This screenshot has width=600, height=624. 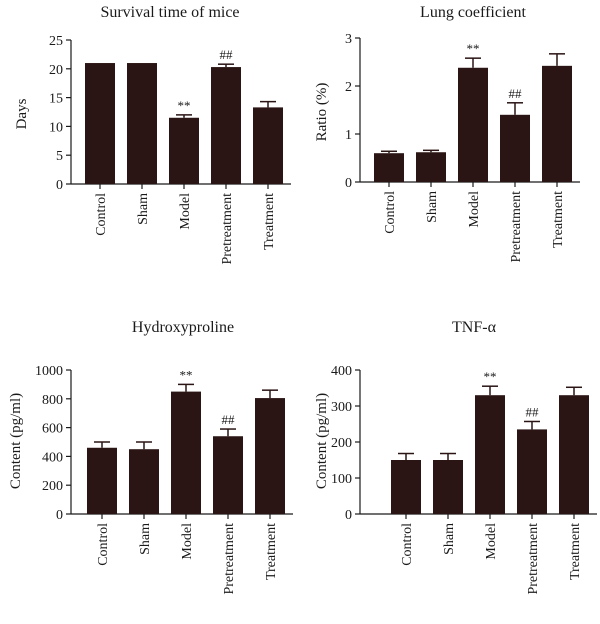 I want to click on y-tick-label: 2, so click(x=348, y=87).